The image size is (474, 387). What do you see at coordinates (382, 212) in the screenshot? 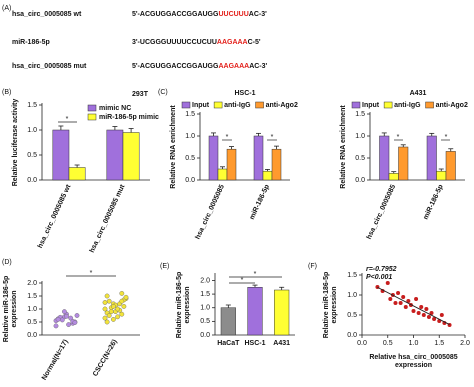
I see `x-tick-label: hsa_circ_0005085` at bounding box center [382, 212].